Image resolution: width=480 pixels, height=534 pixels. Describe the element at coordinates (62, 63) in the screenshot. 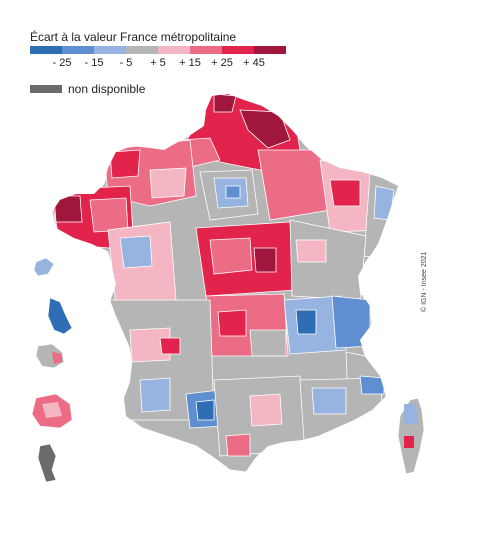

I see `legend-break-1: - 25` at that location.